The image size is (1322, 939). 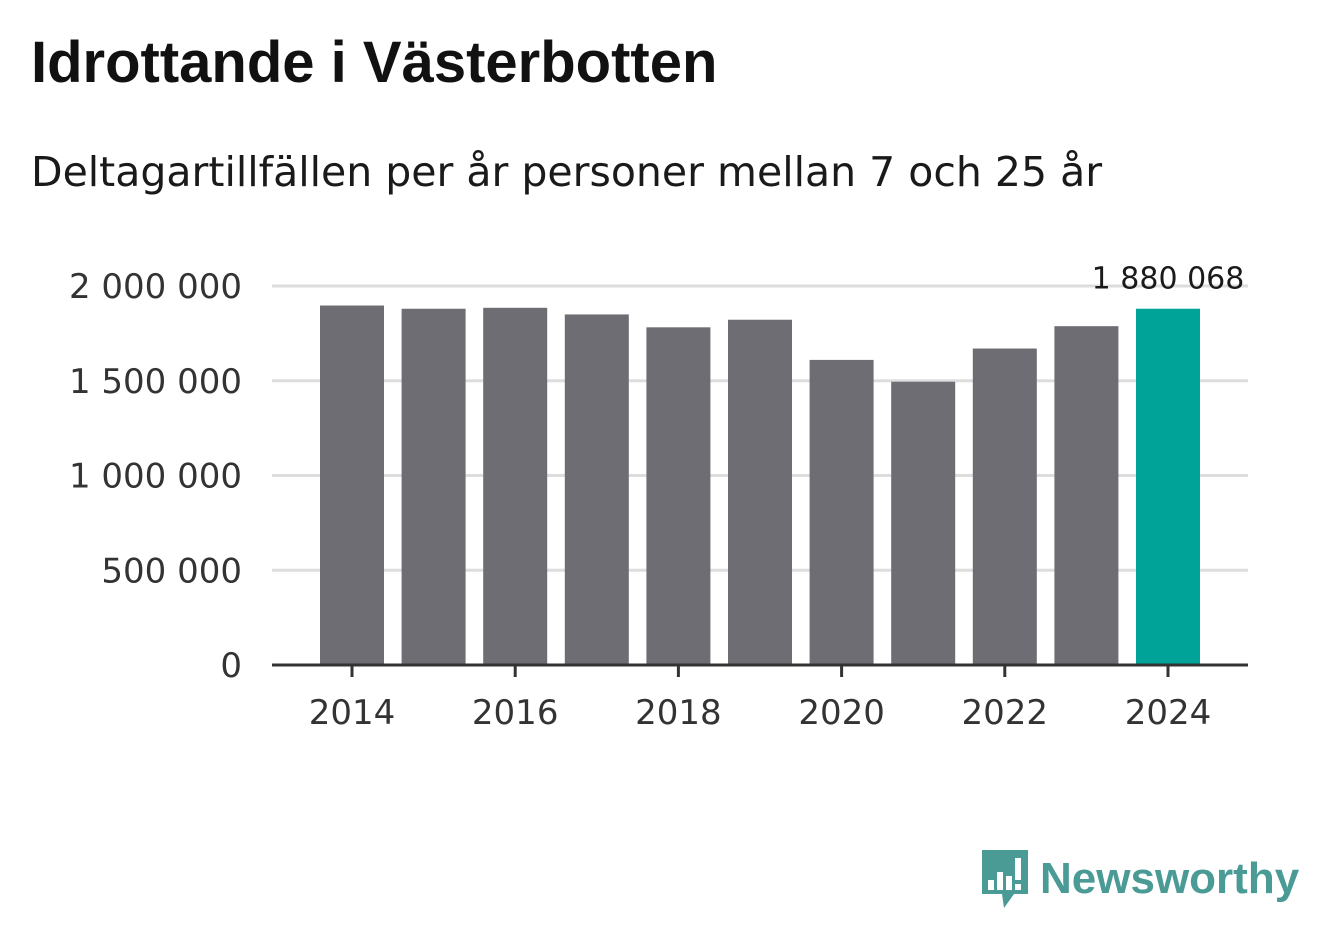 I want to click on x-tick-label: 2016, so click(x=515, y=713).